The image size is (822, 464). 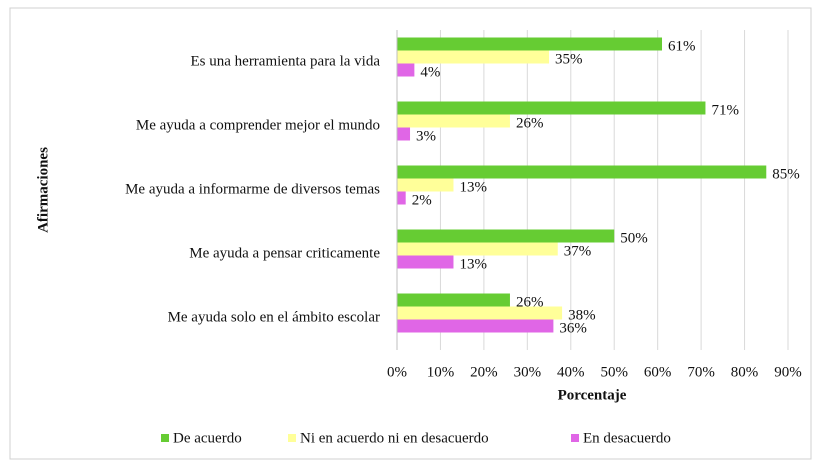 What do you see at coordinates (725, 110) in the screenshot?
I see `data-label: 71%` at bounding box center [725, 110].